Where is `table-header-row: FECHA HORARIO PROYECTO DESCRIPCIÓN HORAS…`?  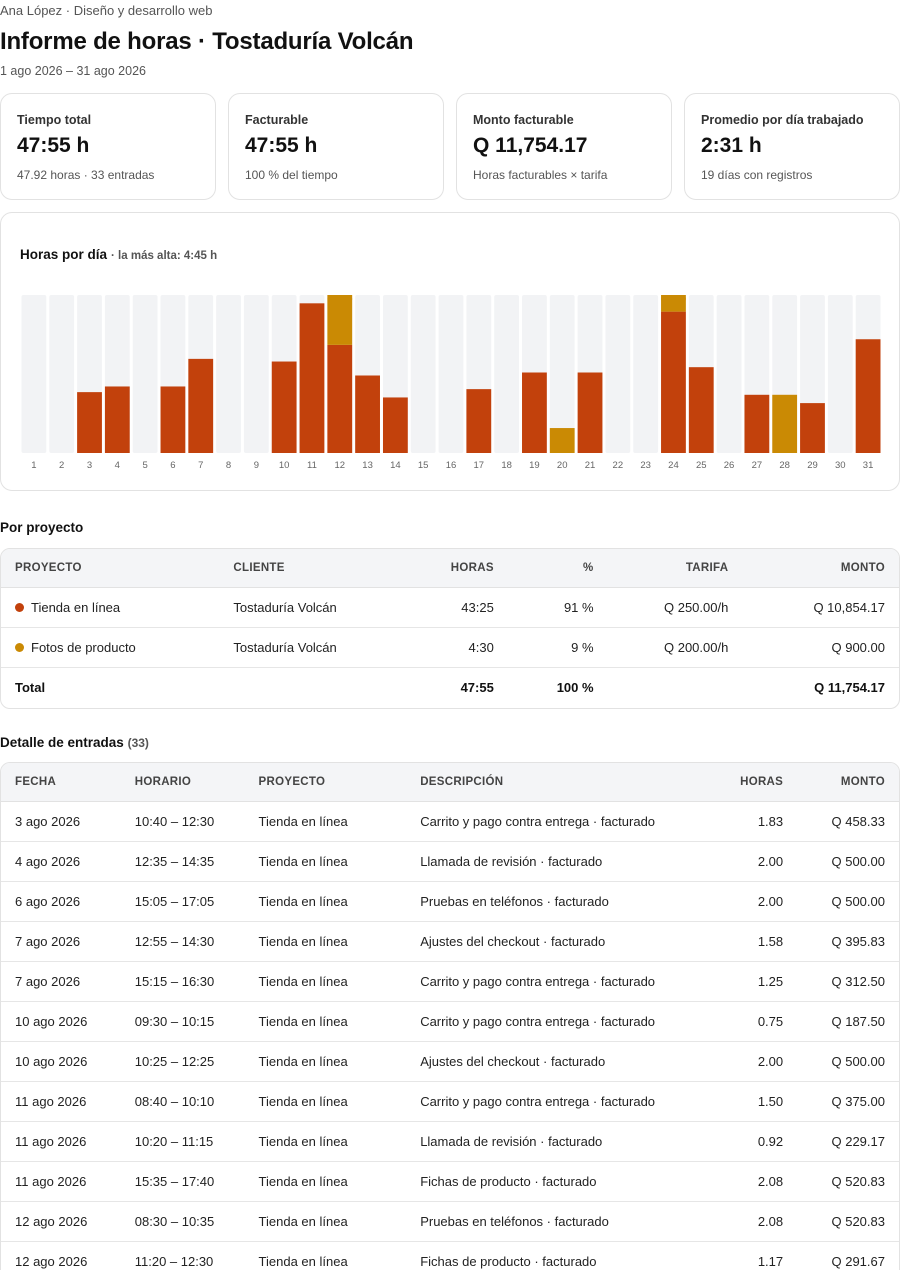 table-header-row: FECHA HORARIO PROYECTO DESCRIPCIÓN HORAS… is located at coordinates (450, 782).